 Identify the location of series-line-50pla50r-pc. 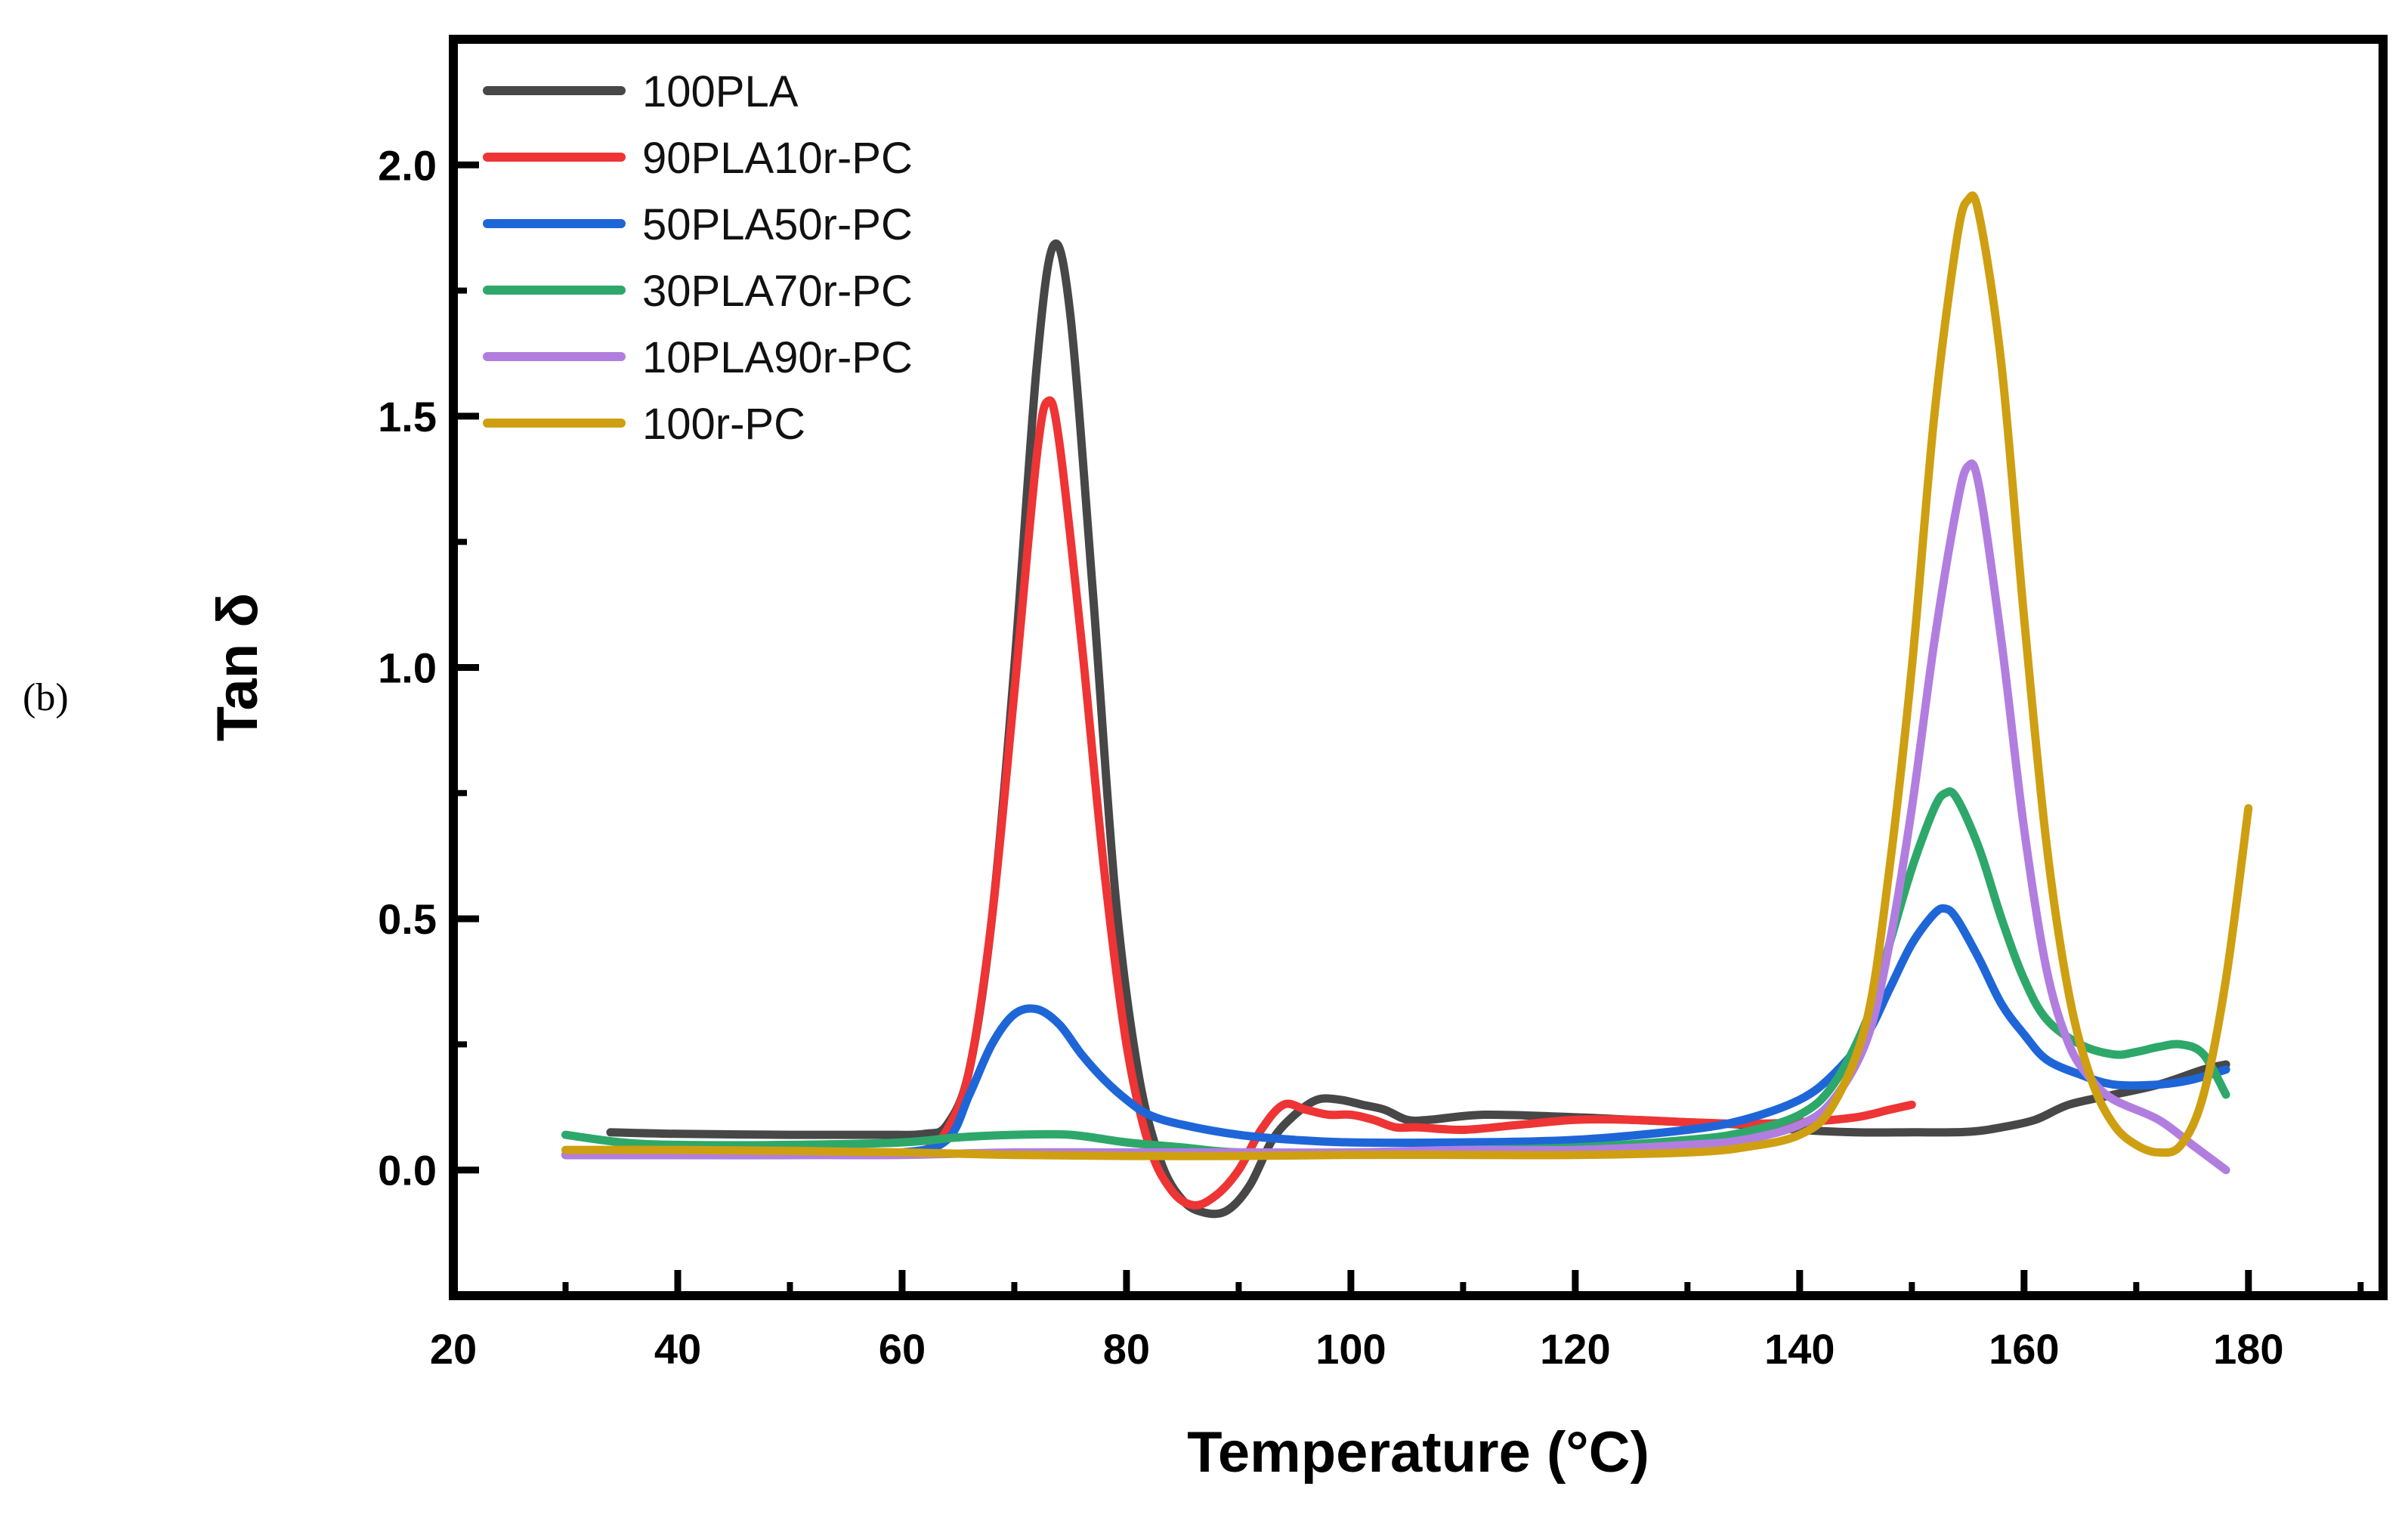
(1395, 1032).